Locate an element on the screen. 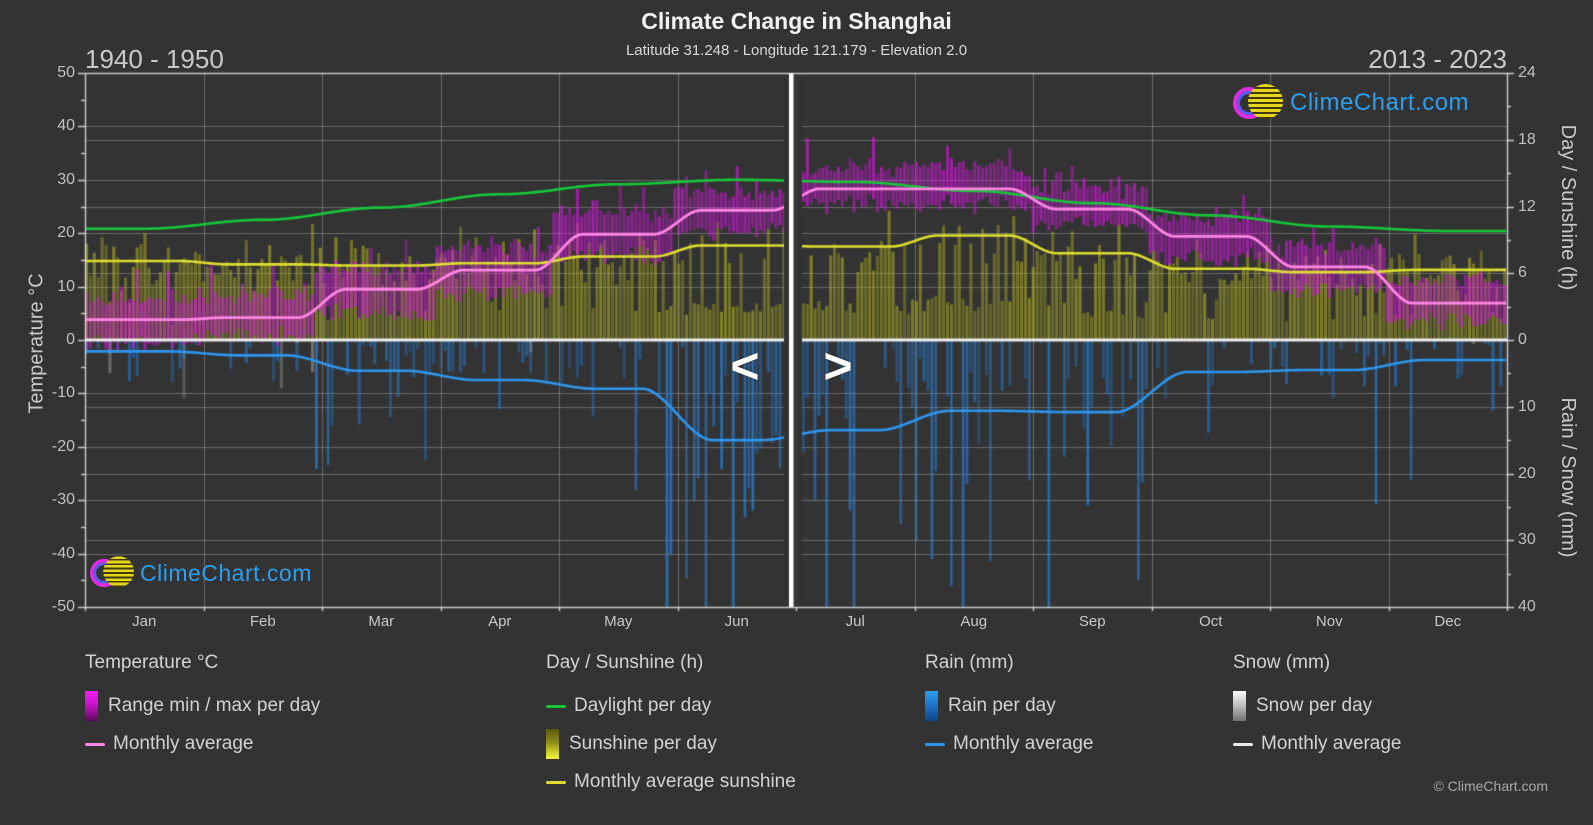  page-title: Climate Change in Shanghai is located at coordinates (796, 21).